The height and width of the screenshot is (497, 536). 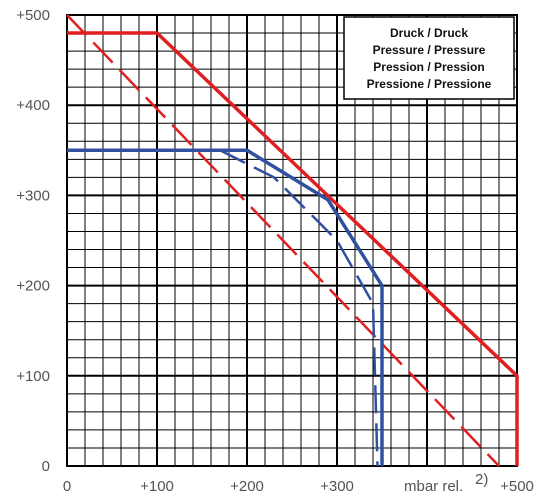 I want to click on legend-line: Pressione / Pressione, so click(x=429, y=84).